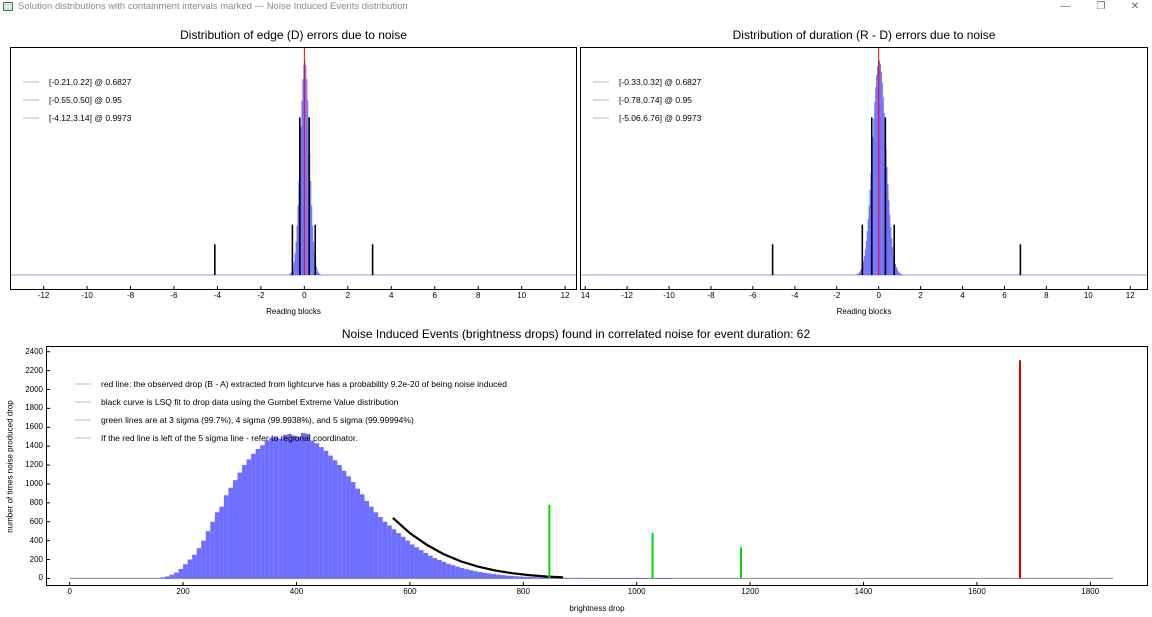  I want to click on x-tick-label: -4, so click(795, 295).